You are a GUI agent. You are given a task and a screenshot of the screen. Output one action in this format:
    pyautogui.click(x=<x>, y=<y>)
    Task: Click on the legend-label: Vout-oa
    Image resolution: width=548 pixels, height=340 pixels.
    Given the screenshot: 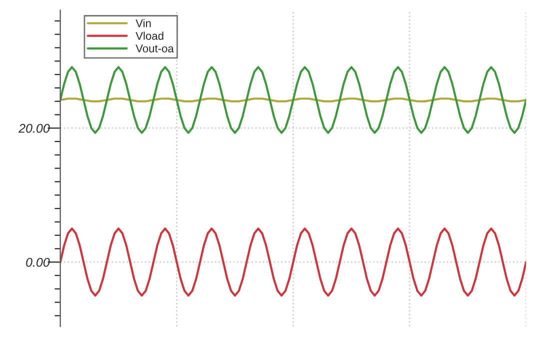 What is the action you would take?
    pyautogui.click(x=155, y=48)
    